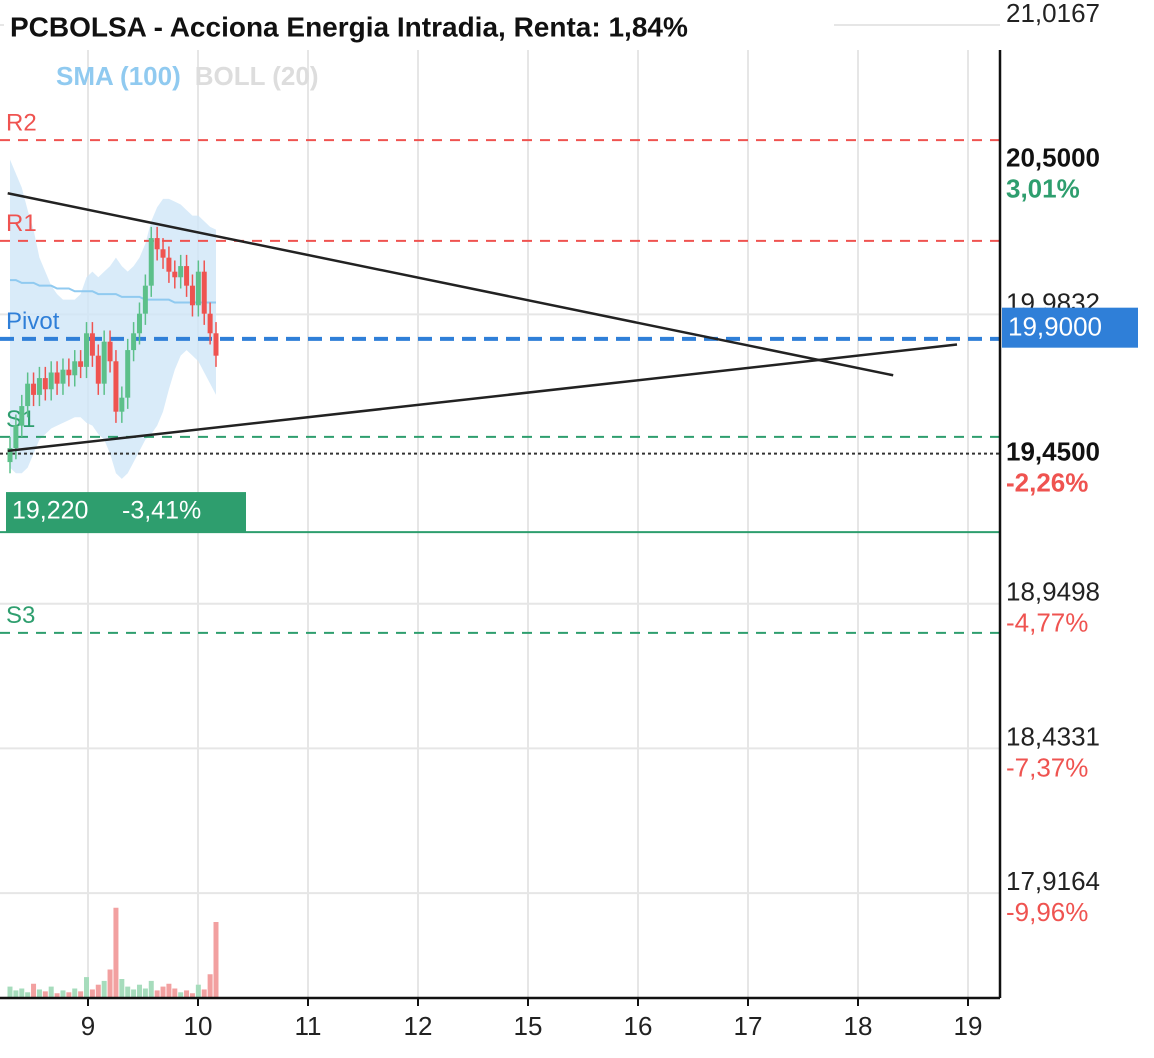 Image resolution: width=1154 pixels, height=1058 pixels. I want to click on legend-entry: BOLL (20), so click(257, 76).